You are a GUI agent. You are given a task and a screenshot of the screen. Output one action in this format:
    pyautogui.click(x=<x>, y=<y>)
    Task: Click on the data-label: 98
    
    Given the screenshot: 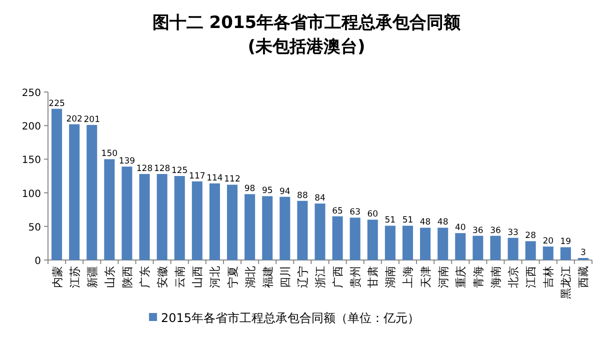 What is the action you would take?
    pyautogui.click(x=250, y=189)
    